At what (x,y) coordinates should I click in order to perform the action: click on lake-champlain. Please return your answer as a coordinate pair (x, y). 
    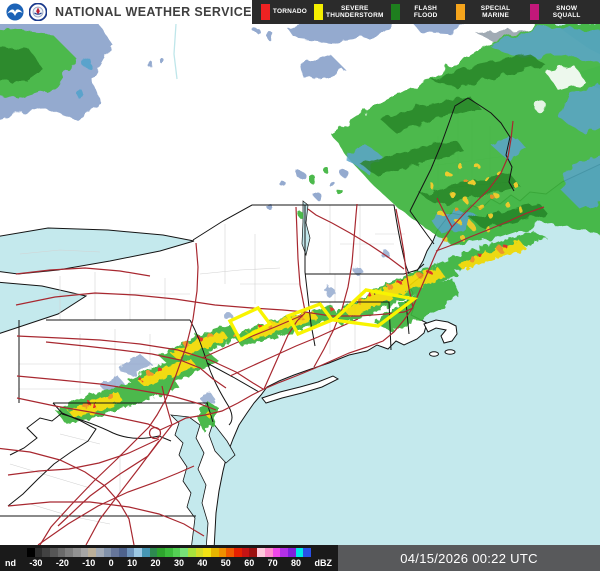
    Looking at the image, I should click on (306, 228).